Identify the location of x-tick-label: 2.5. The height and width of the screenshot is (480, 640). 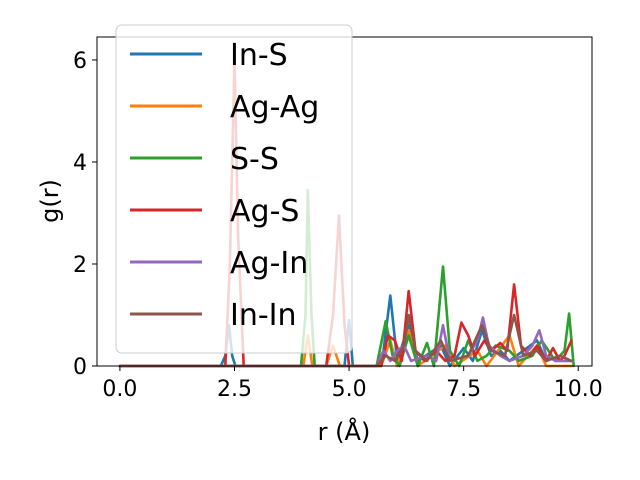
(234, 389).